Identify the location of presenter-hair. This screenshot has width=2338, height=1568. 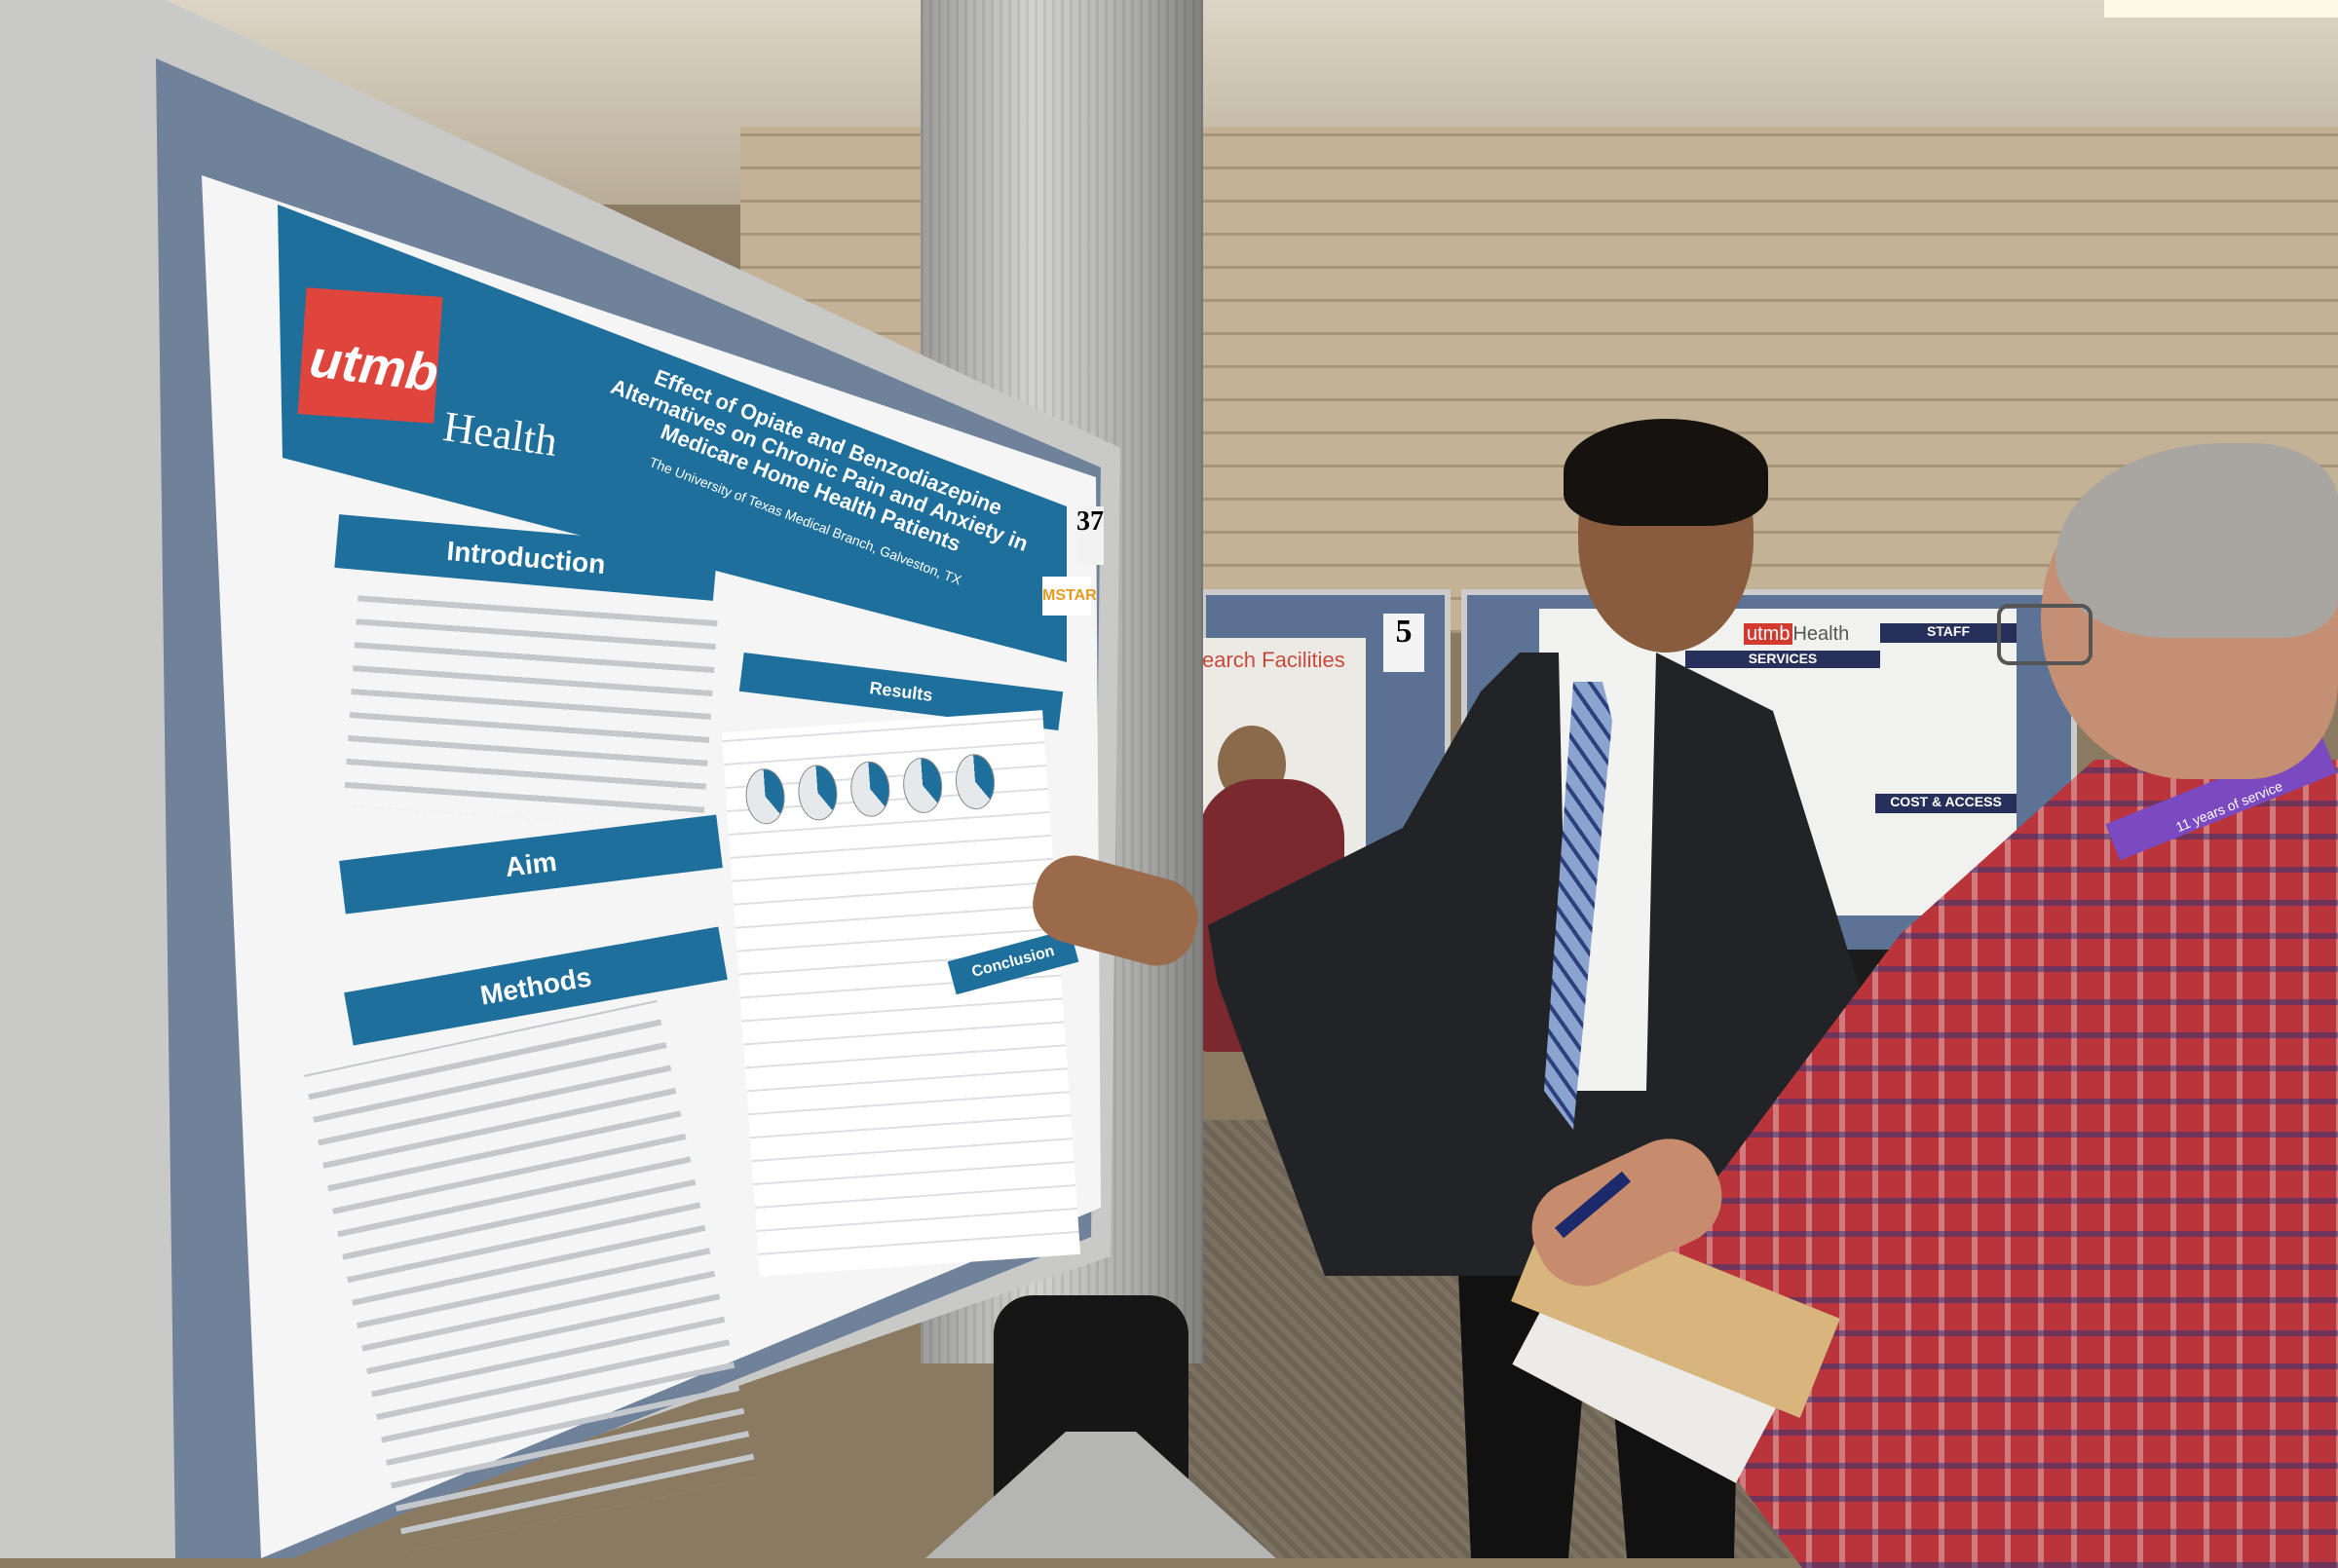
(1666, 472).